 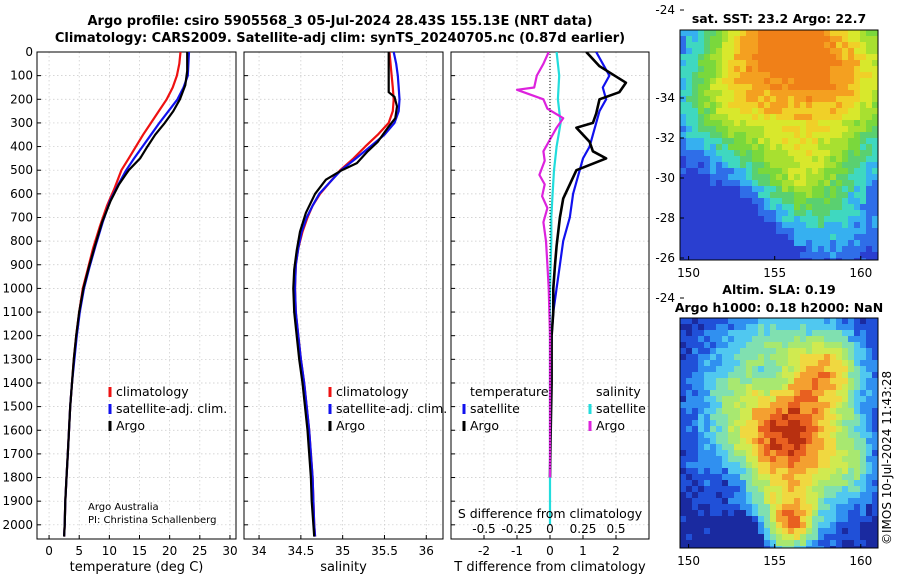 I want to click on map-frame, so click(x=779, y=145).